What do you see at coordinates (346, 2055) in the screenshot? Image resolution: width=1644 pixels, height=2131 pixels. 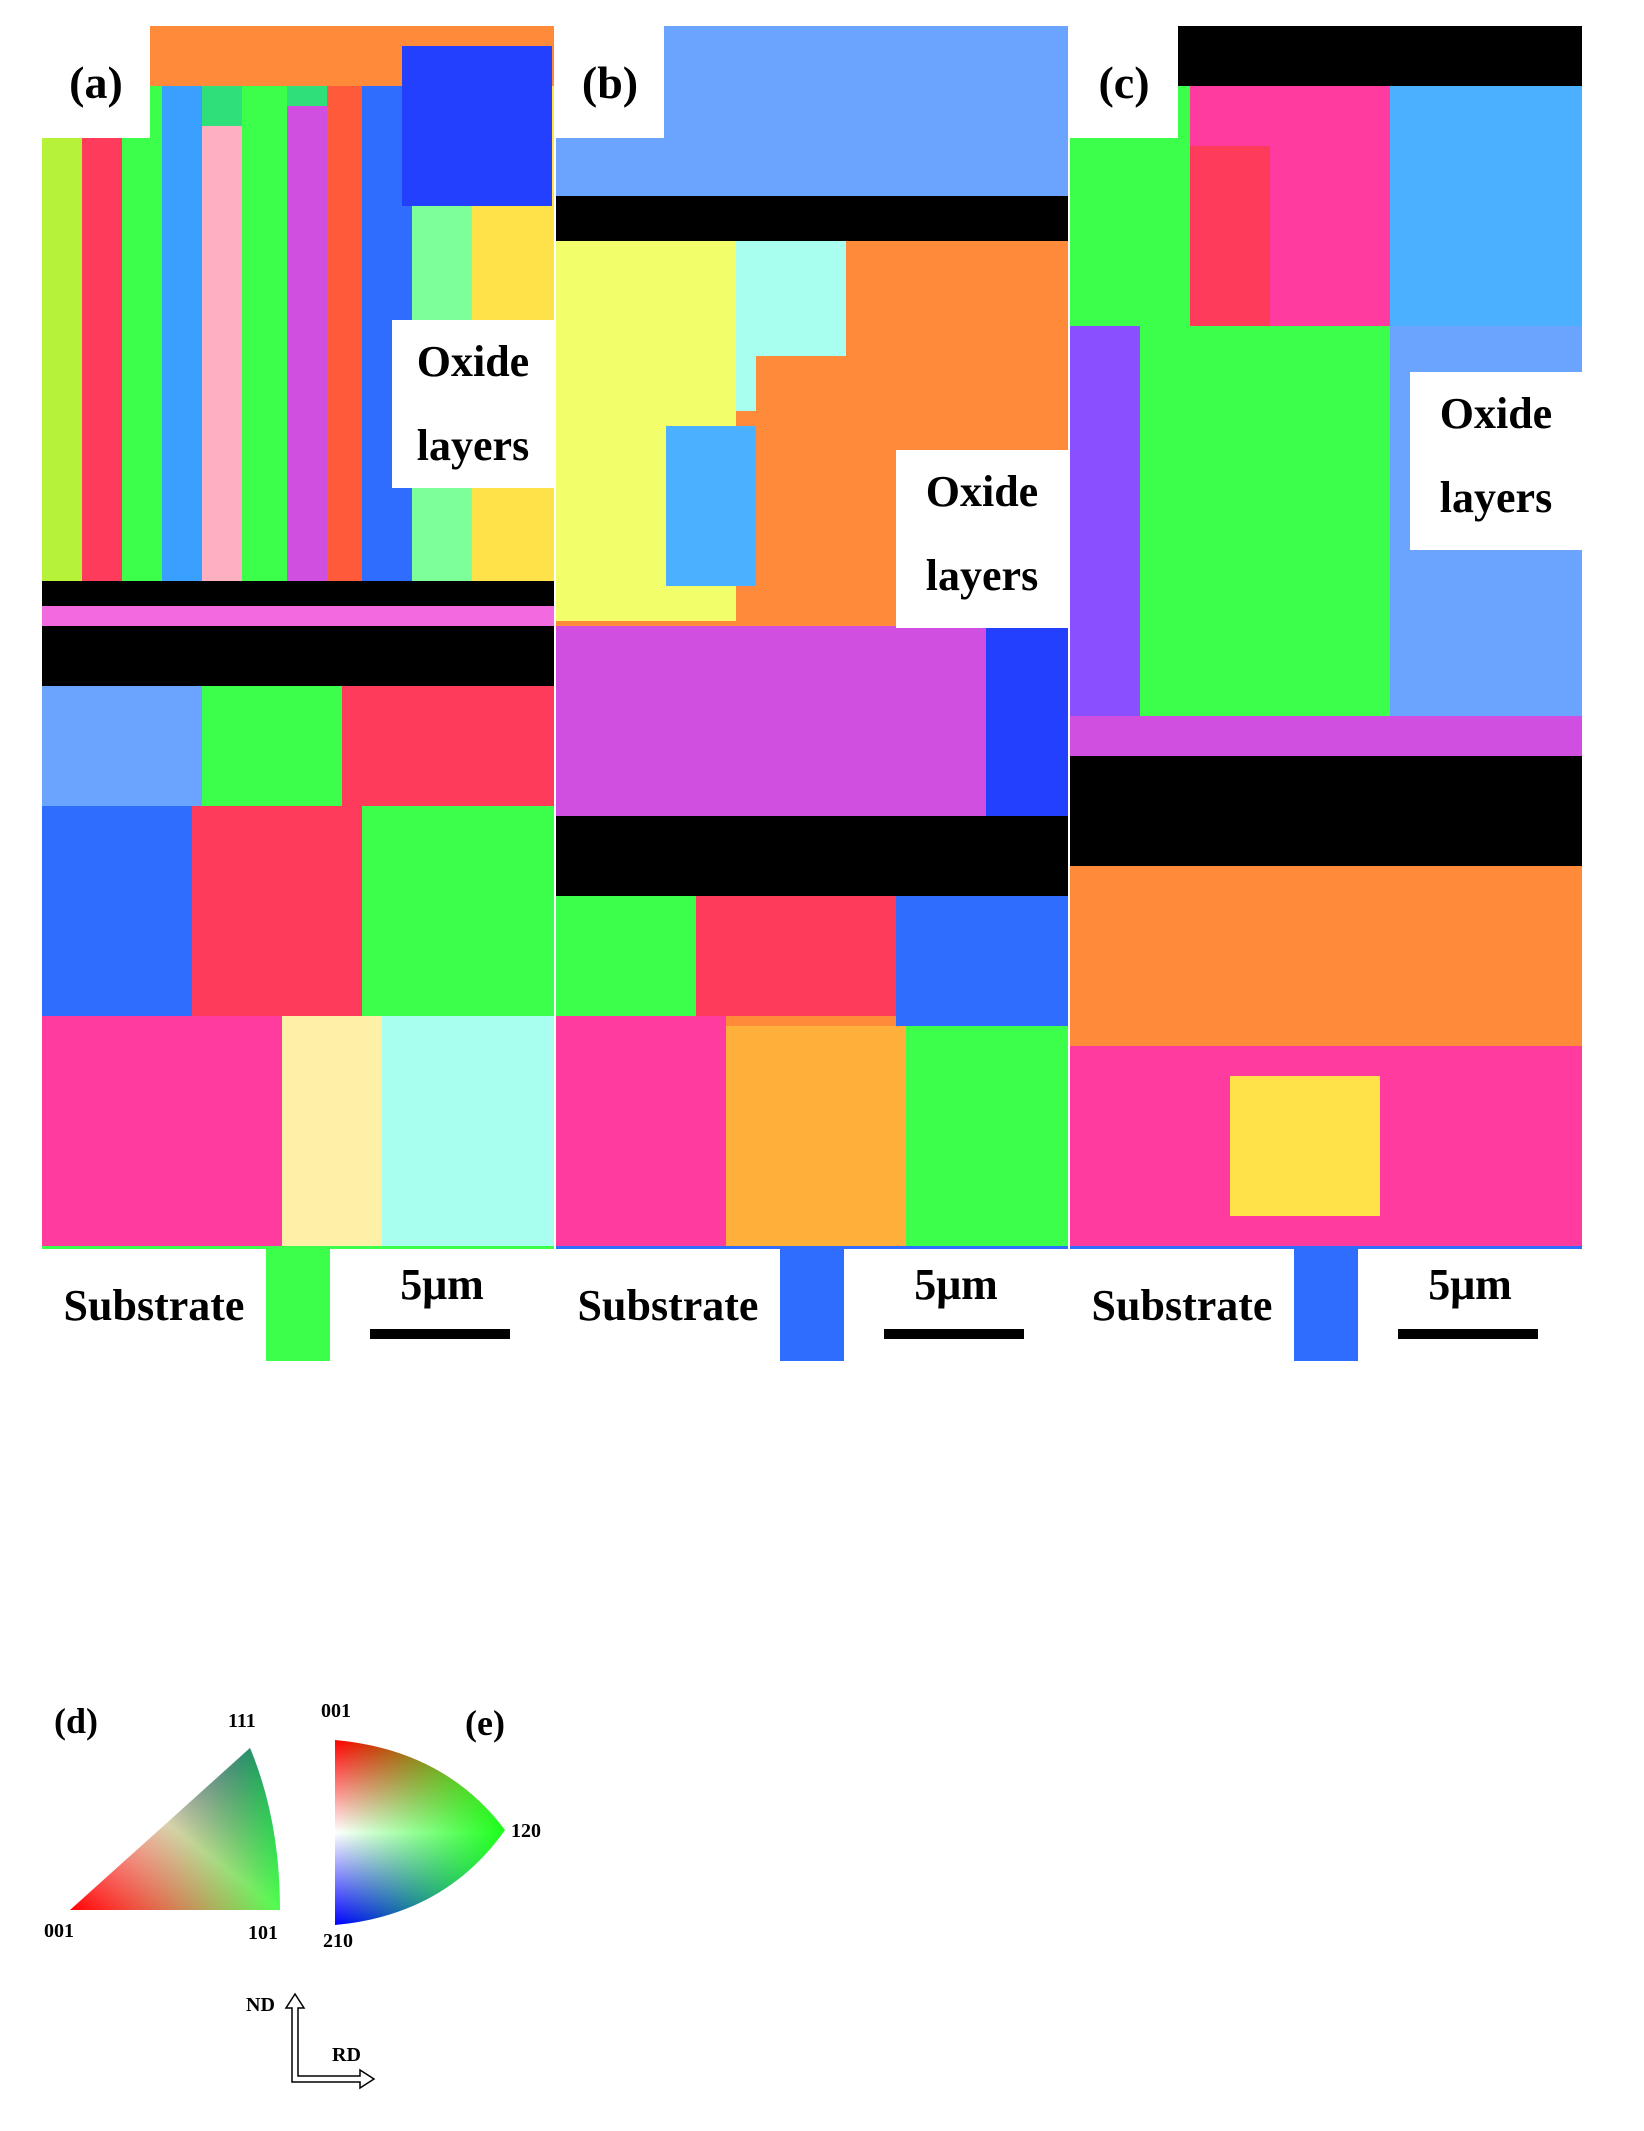 I see `rd-label: RD` at bounding box center [346, 2055].